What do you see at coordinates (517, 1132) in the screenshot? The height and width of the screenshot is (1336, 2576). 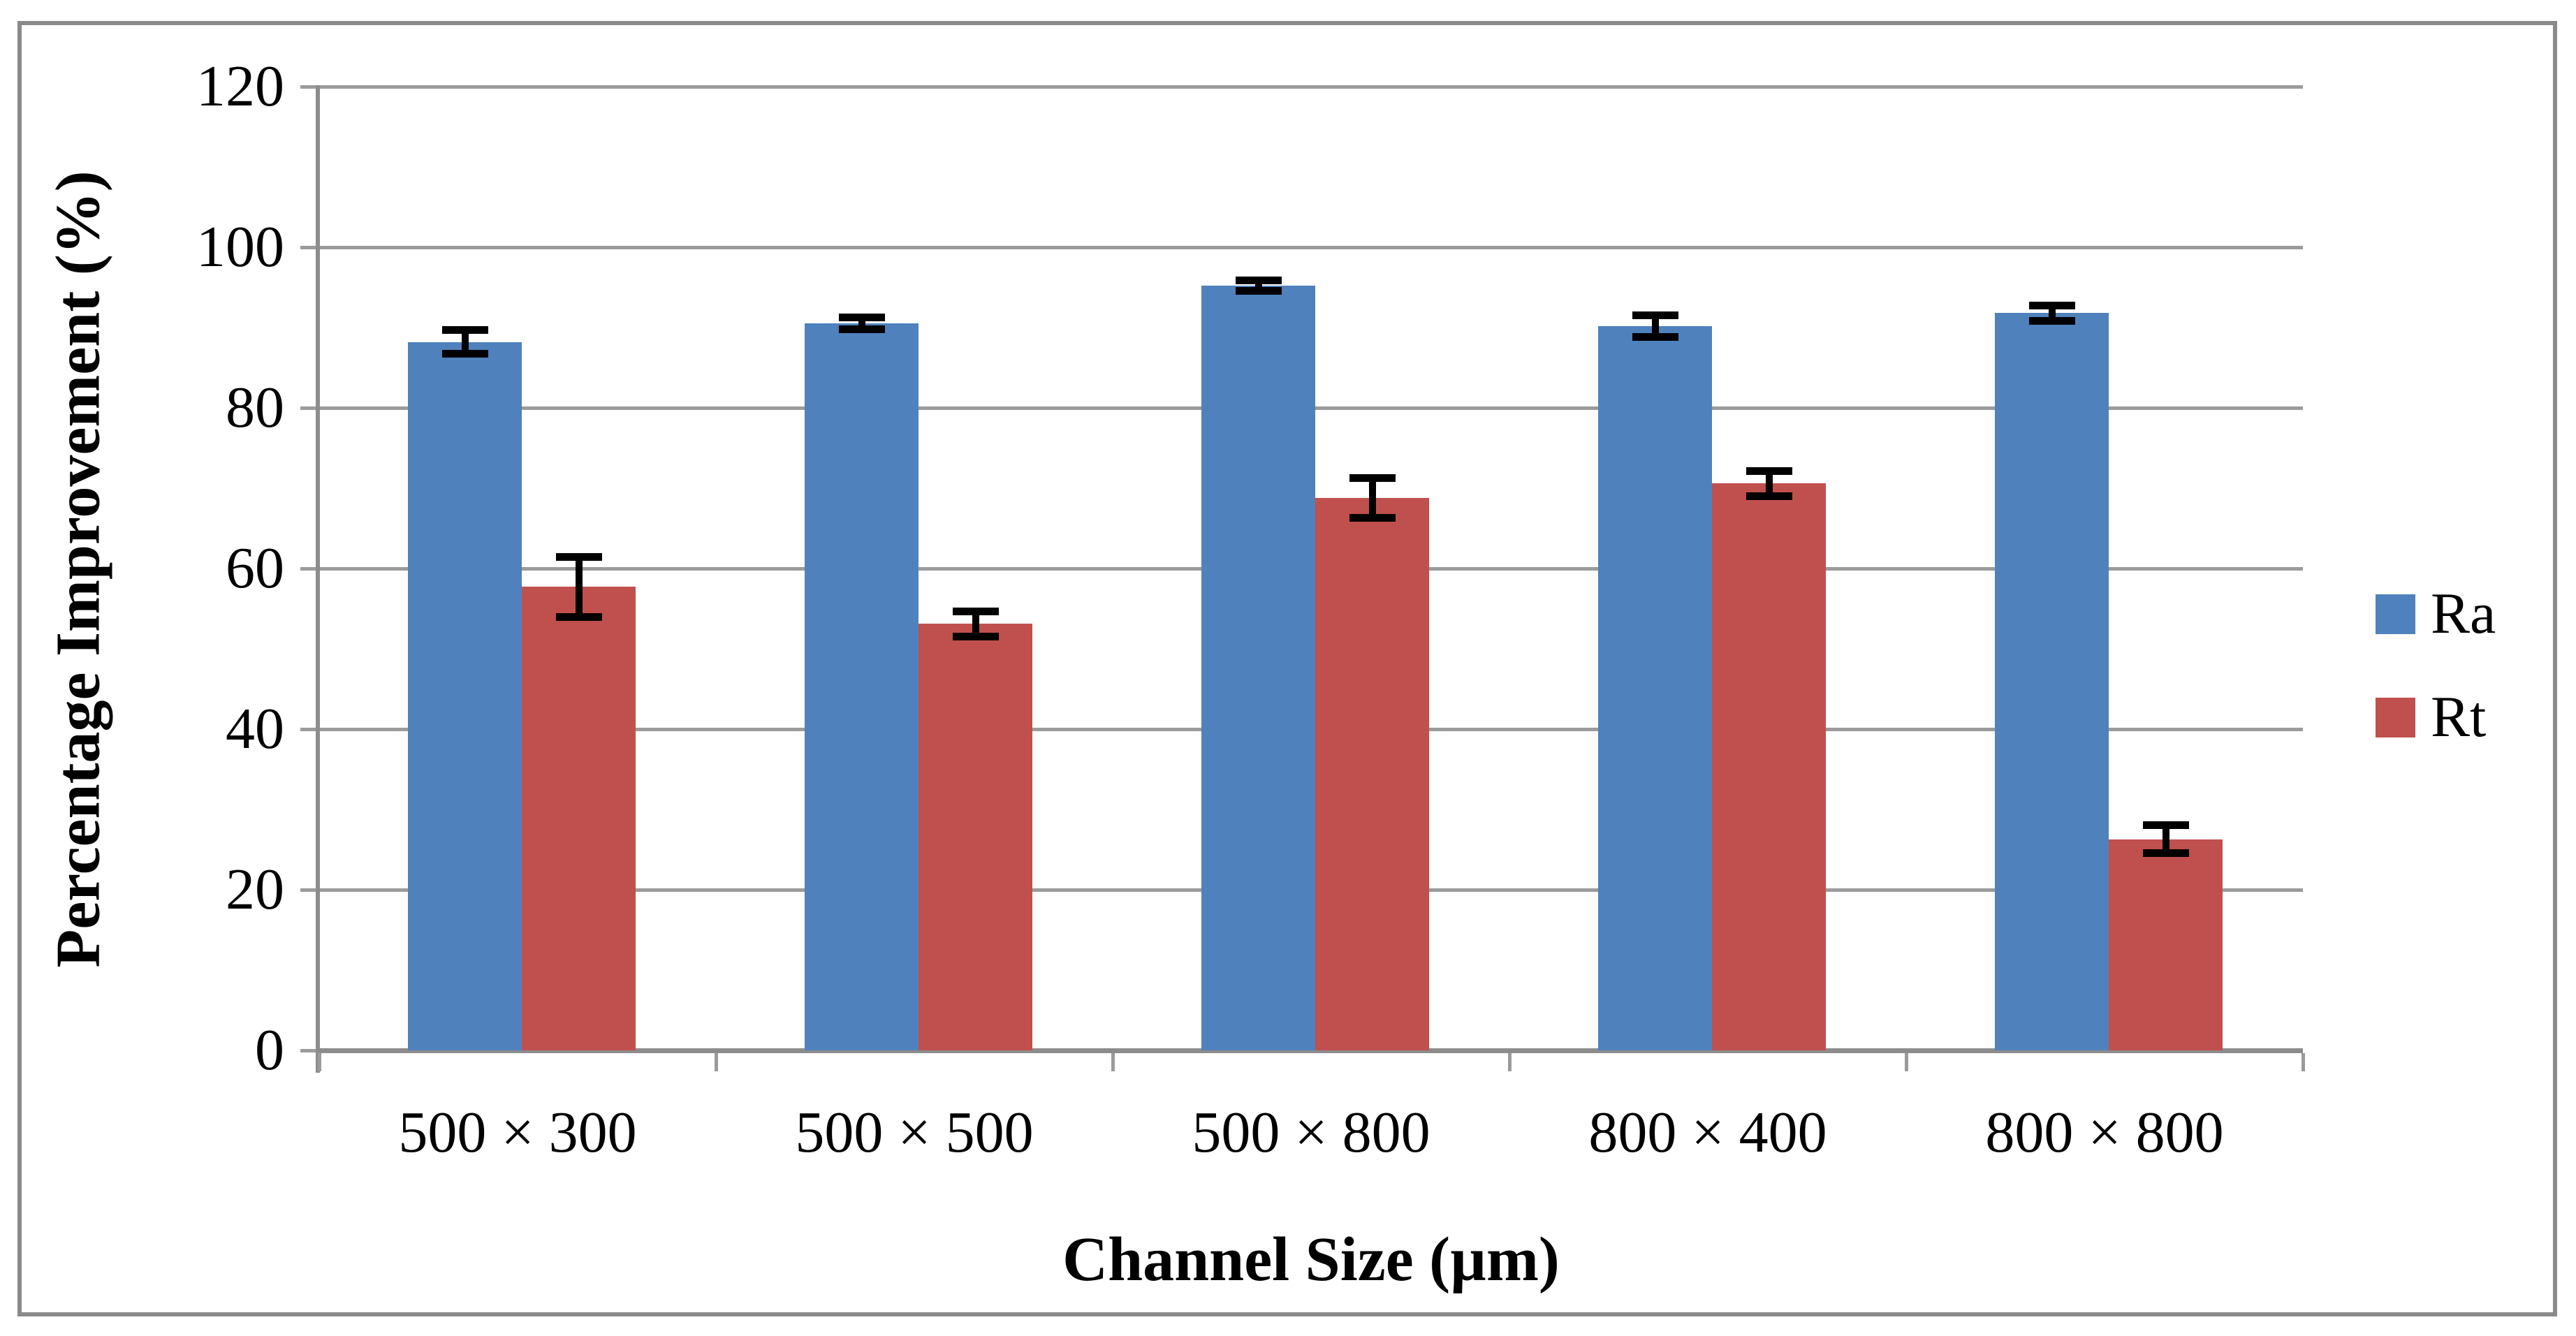 I see `x-category-label: 500 × 300` at bounding box center [517, 1132].